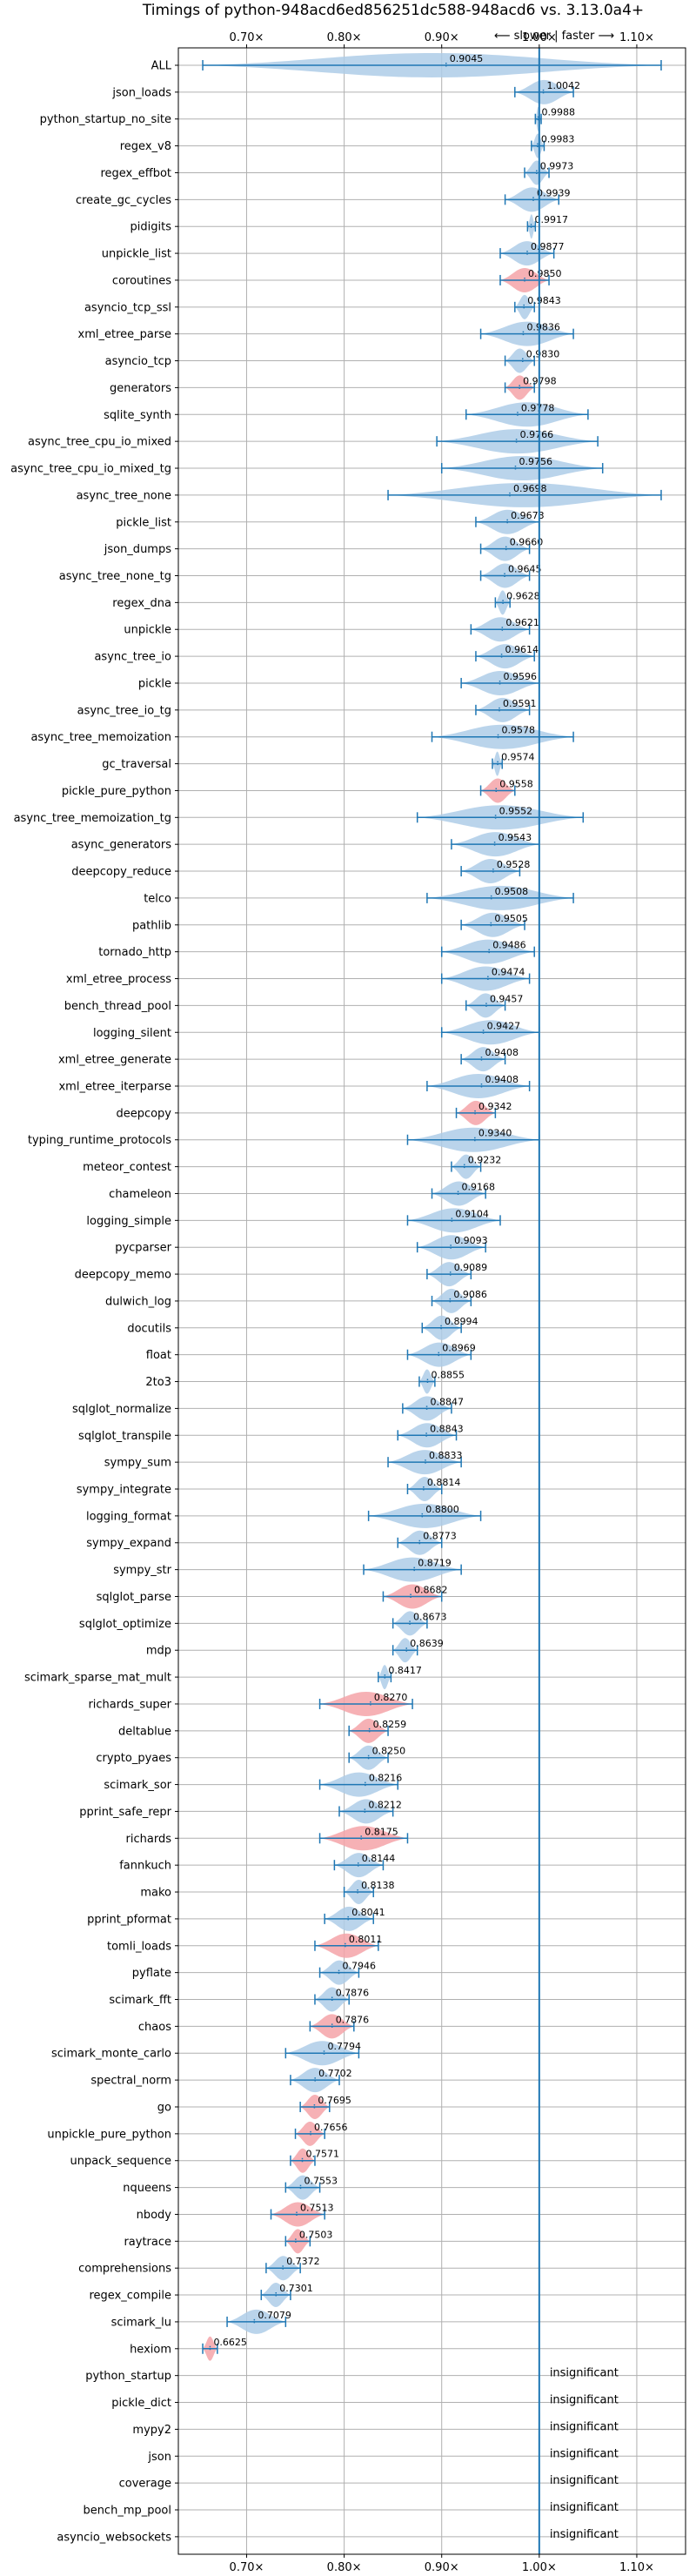 The width and height of the screenshot is (696, 2576). Describe the element at coordinates (539, 2567) in the screenshot. I see `x-tick-label-bottom: 1.00×` at that location.